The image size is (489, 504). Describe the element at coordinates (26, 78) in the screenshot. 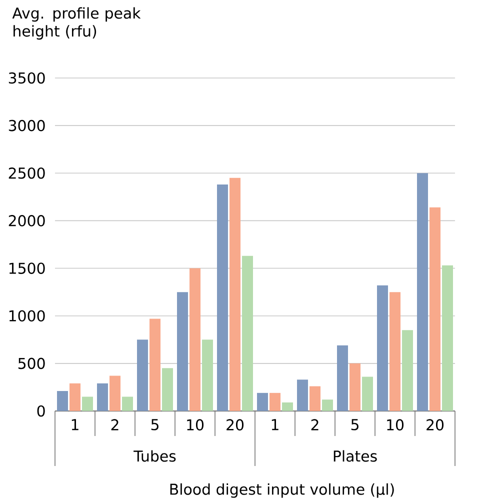

I see `y-tick-label: 3500` at that location.